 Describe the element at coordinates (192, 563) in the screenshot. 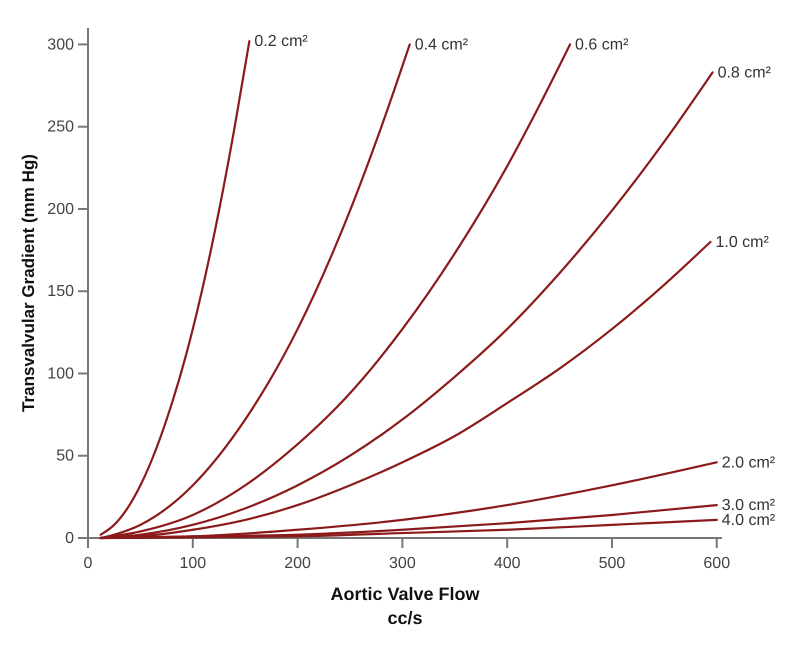

I see `x-tick-label: 100` at that location.